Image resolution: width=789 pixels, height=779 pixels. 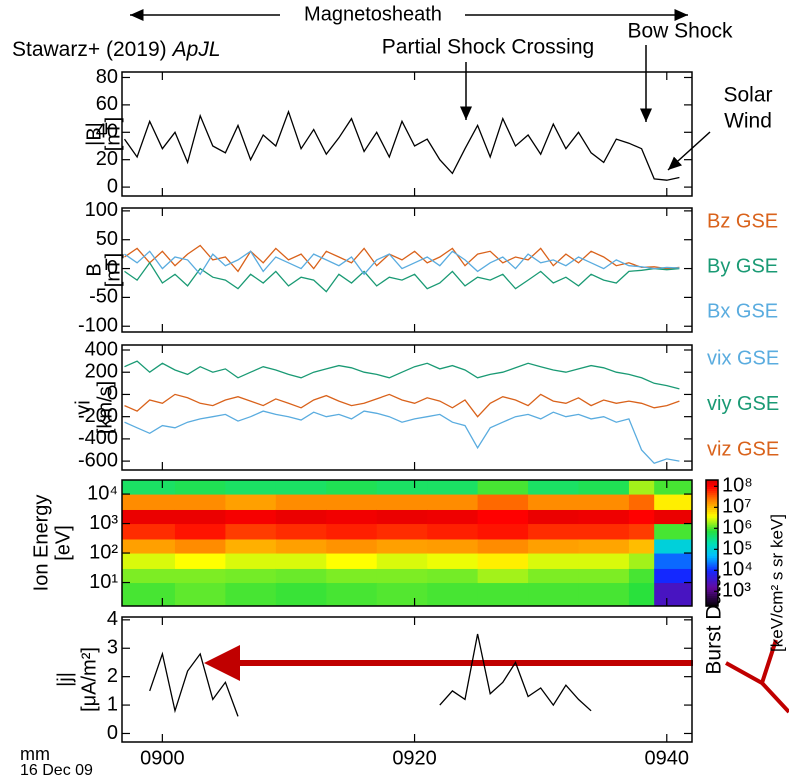 What do you see at coordinates (712, 543) in the screenshot?
I see `colorbar-frame` at bounding box center [712, 543].